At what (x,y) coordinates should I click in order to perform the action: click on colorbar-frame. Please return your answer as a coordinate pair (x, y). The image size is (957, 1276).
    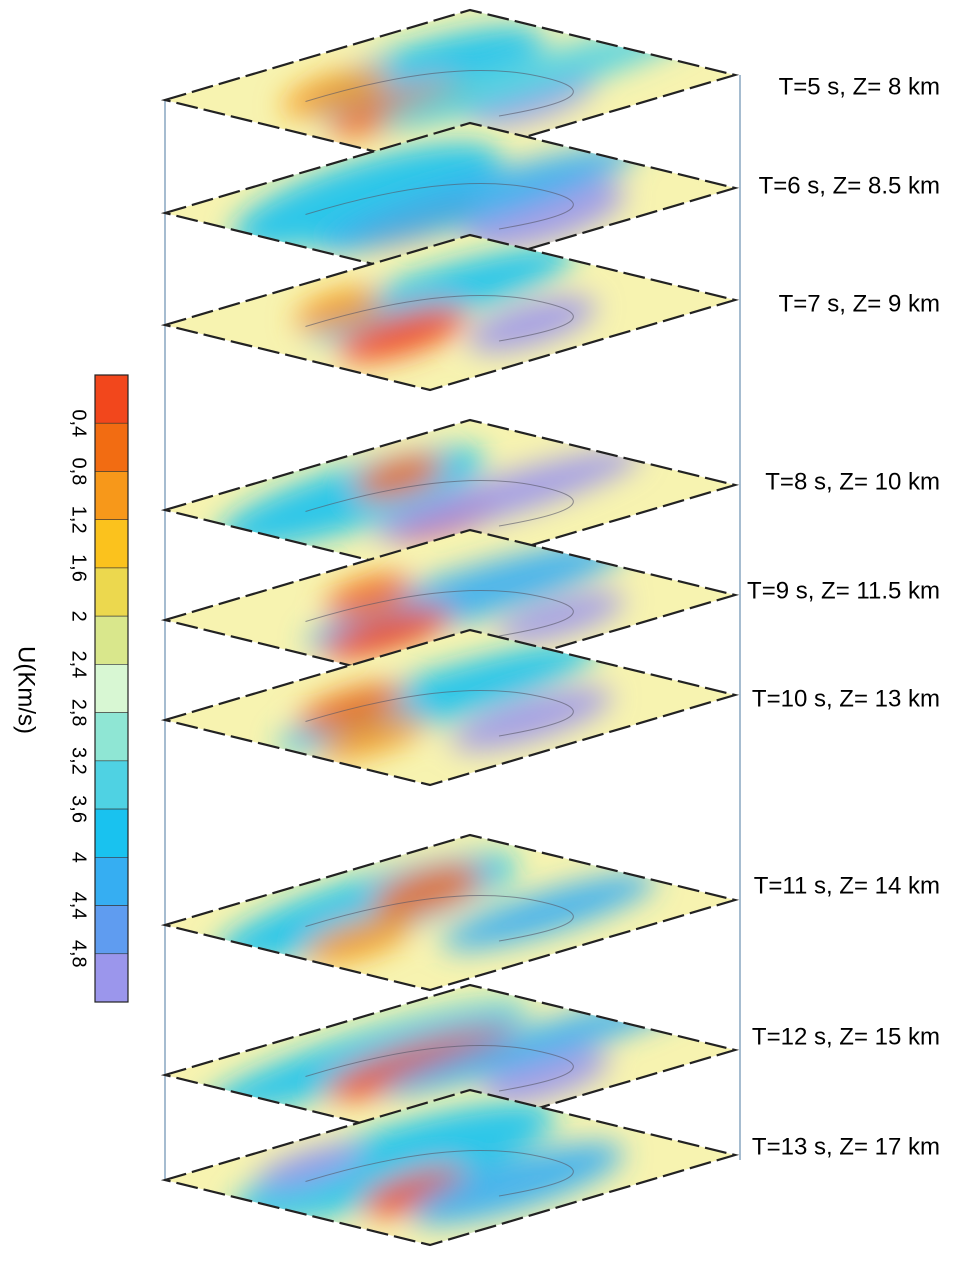
    Looking at the image, I should click on (111, 688).